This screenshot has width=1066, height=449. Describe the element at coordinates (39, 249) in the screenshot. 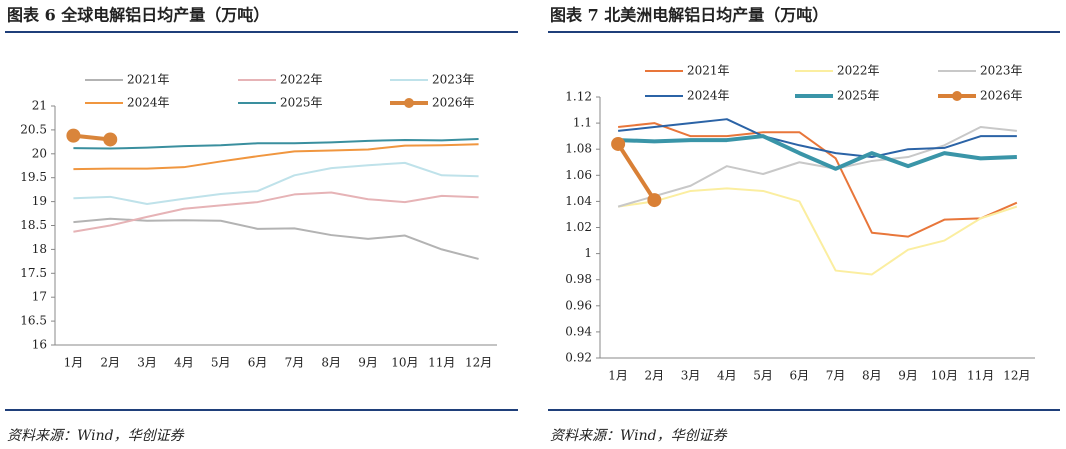

I see `y-tick-label: 18` at that location.